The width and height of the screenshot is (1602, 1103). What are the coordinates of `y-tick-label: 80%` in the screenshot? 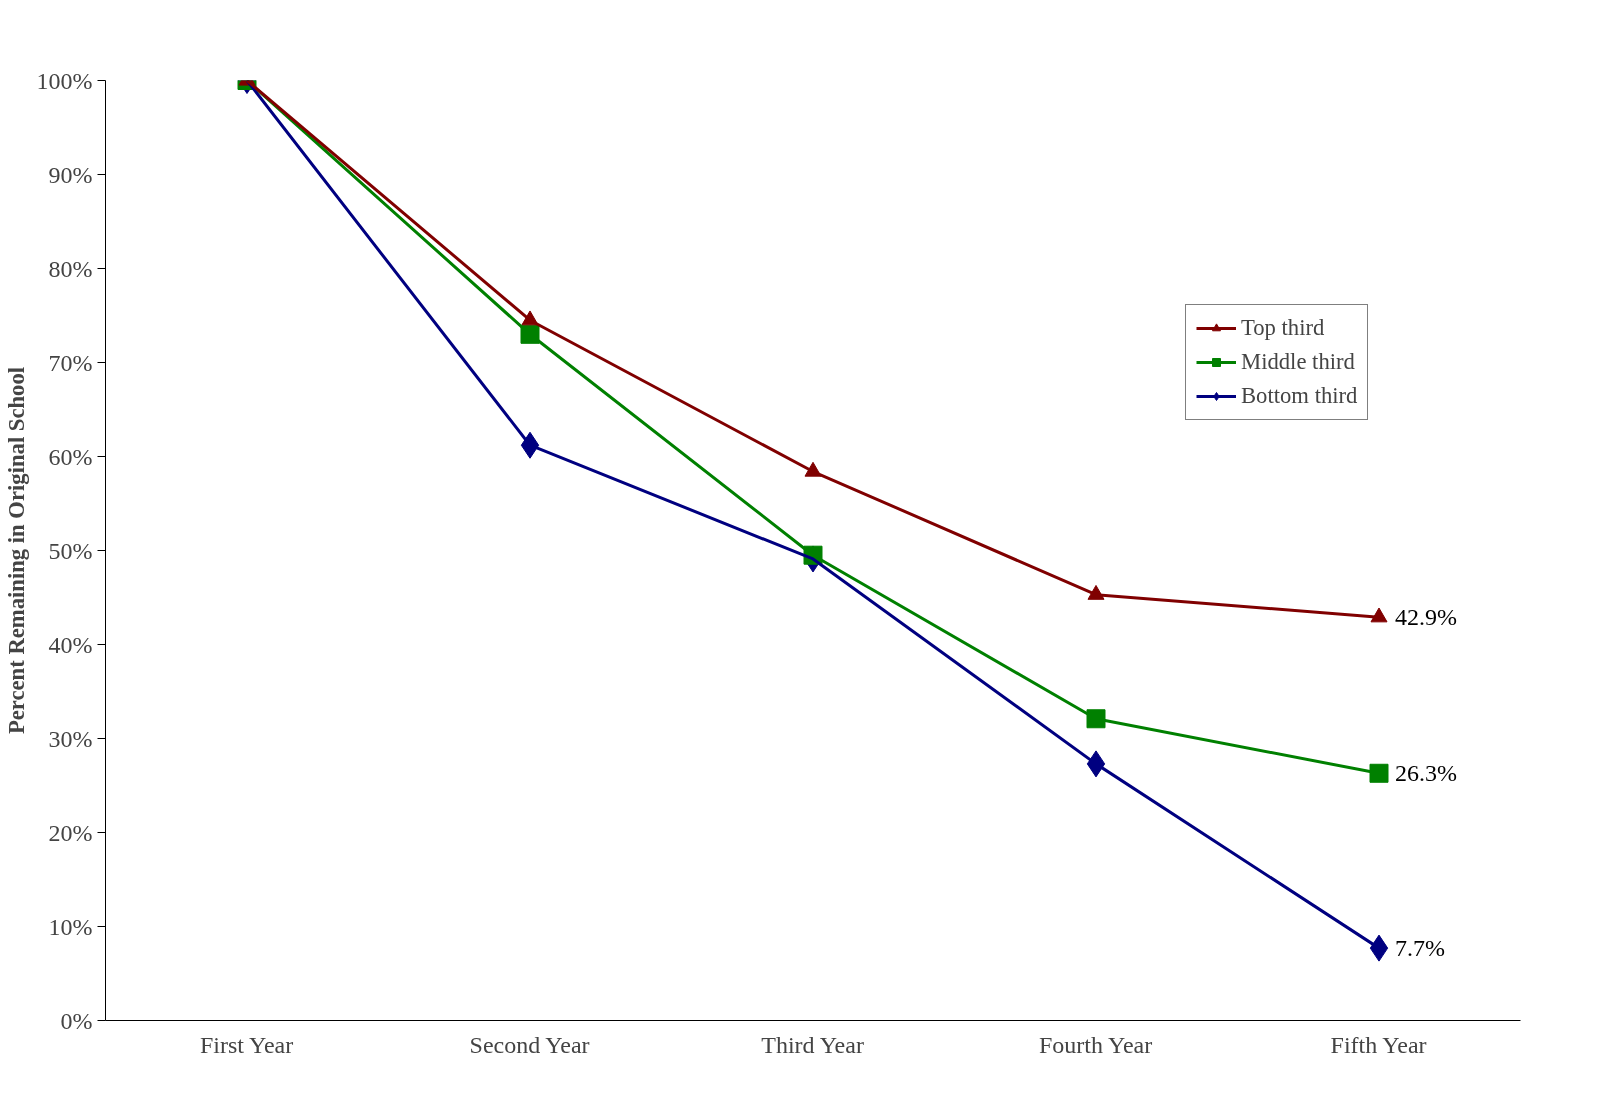 It's located at (70, 268).